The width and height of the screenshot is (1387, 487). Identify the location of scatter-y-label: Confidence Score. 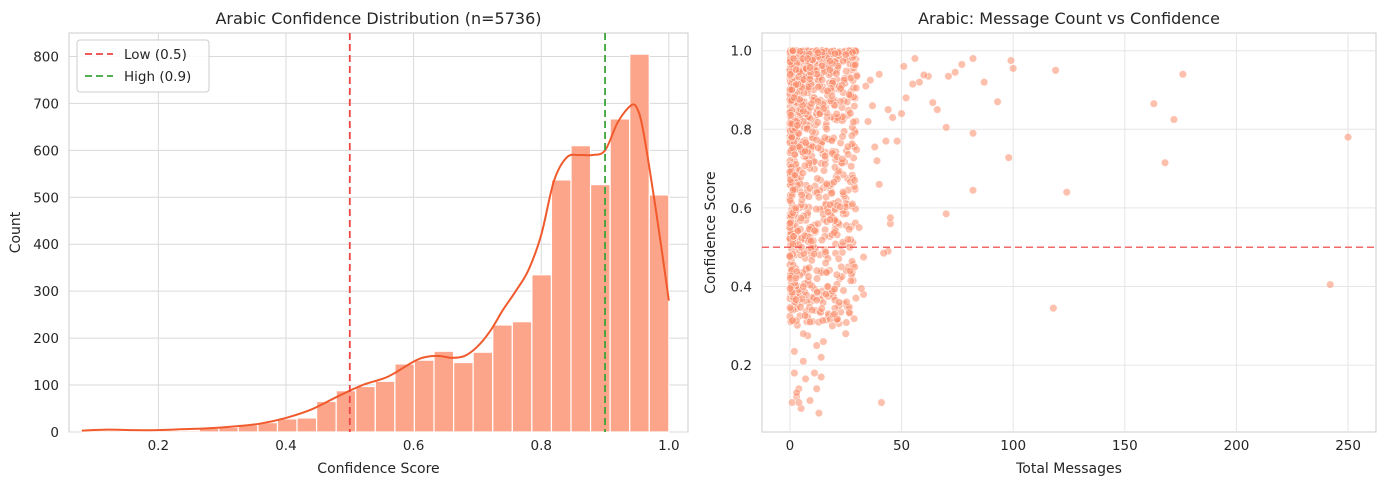
(711, 232).